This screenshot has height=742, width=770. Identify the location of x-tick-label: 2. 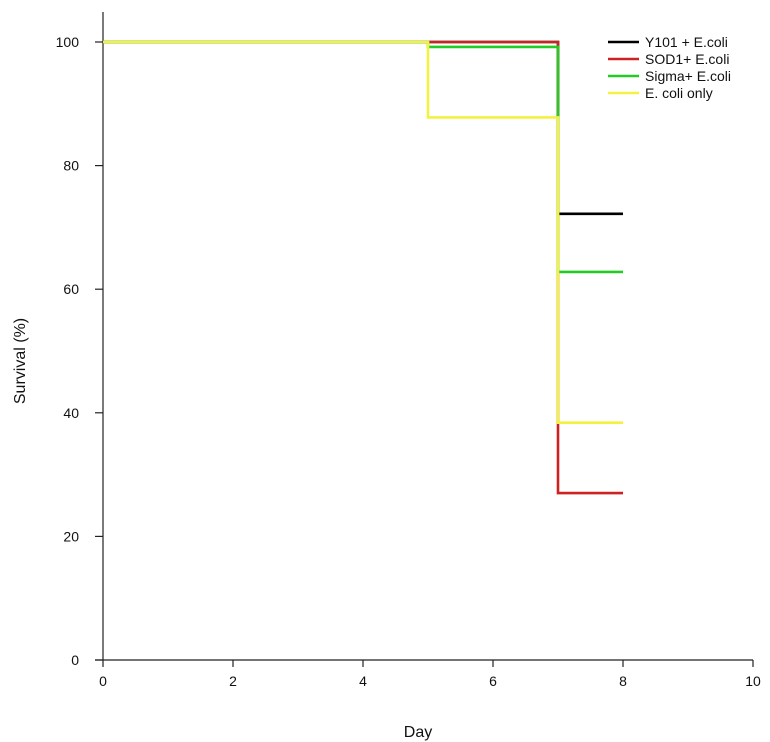
(233, 681).